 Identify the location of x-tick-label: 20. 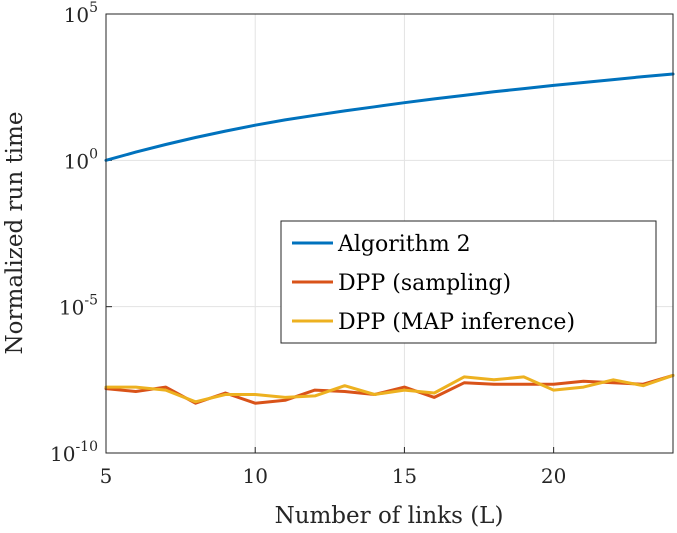
(553, 476).